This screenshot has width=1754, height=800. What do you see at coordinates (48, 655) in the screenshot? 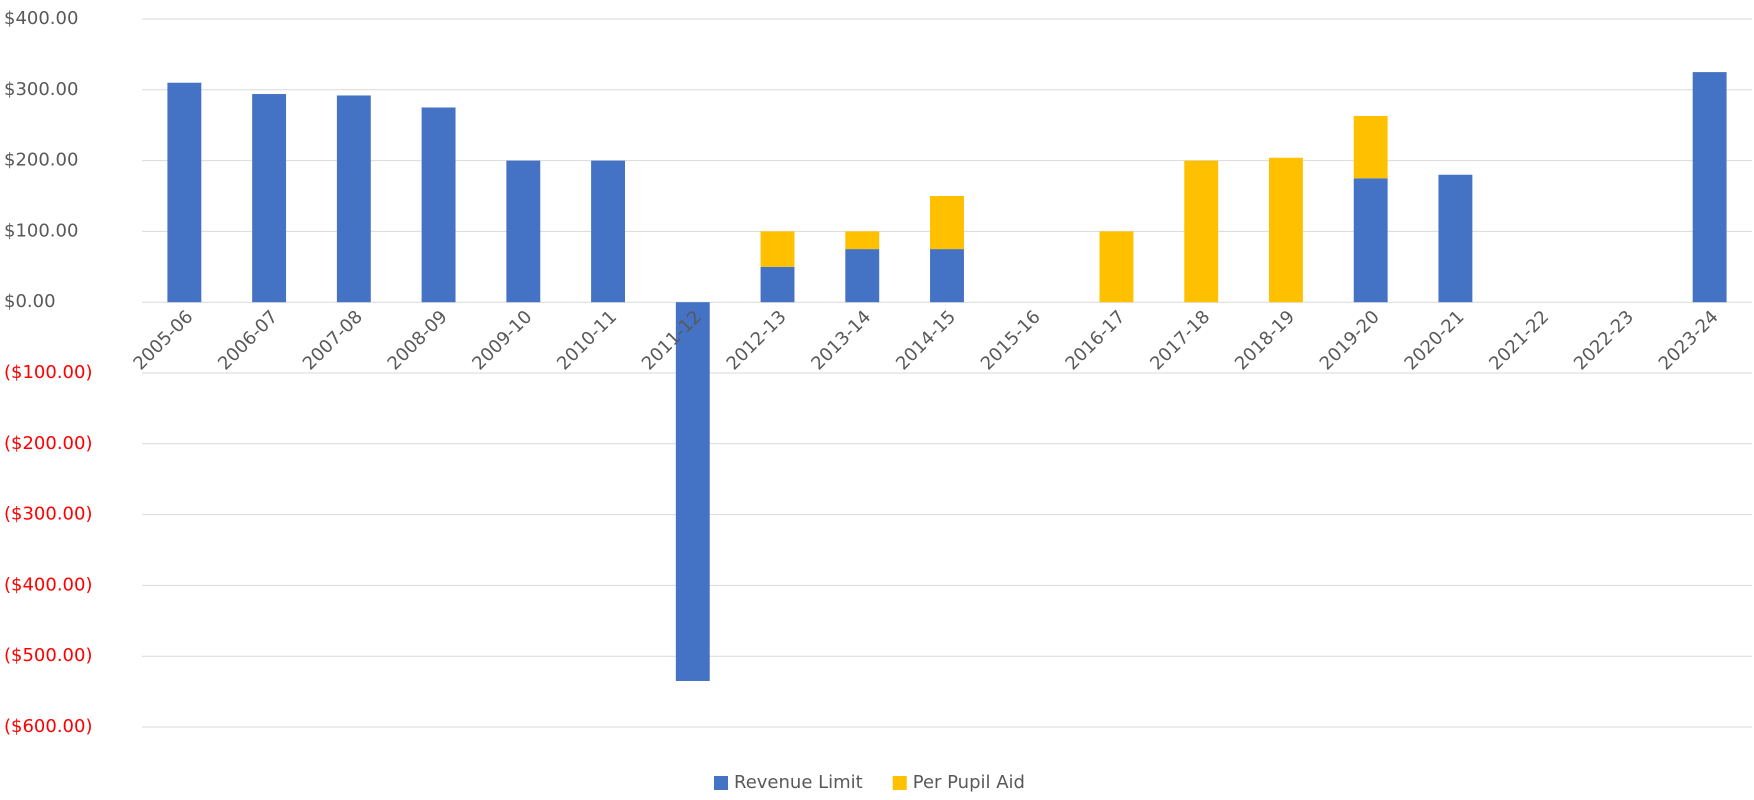
I see `y-tick-label: ($500.00)` at bounding box center [48, 655].